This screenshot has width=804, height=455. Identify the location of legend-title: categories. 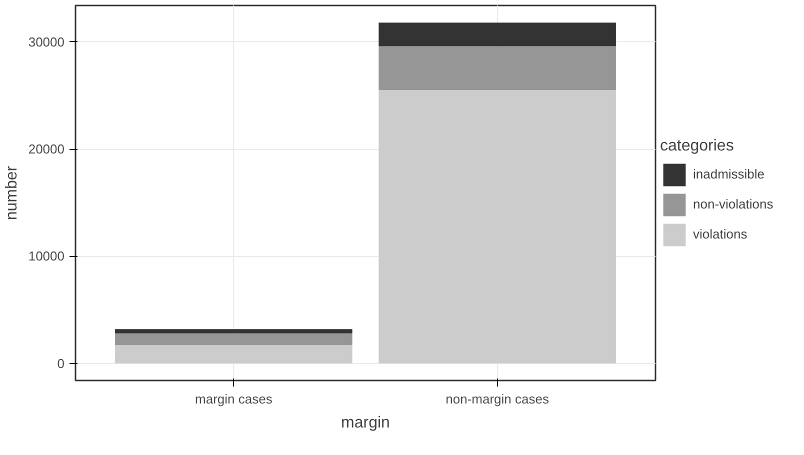
(697, 146).